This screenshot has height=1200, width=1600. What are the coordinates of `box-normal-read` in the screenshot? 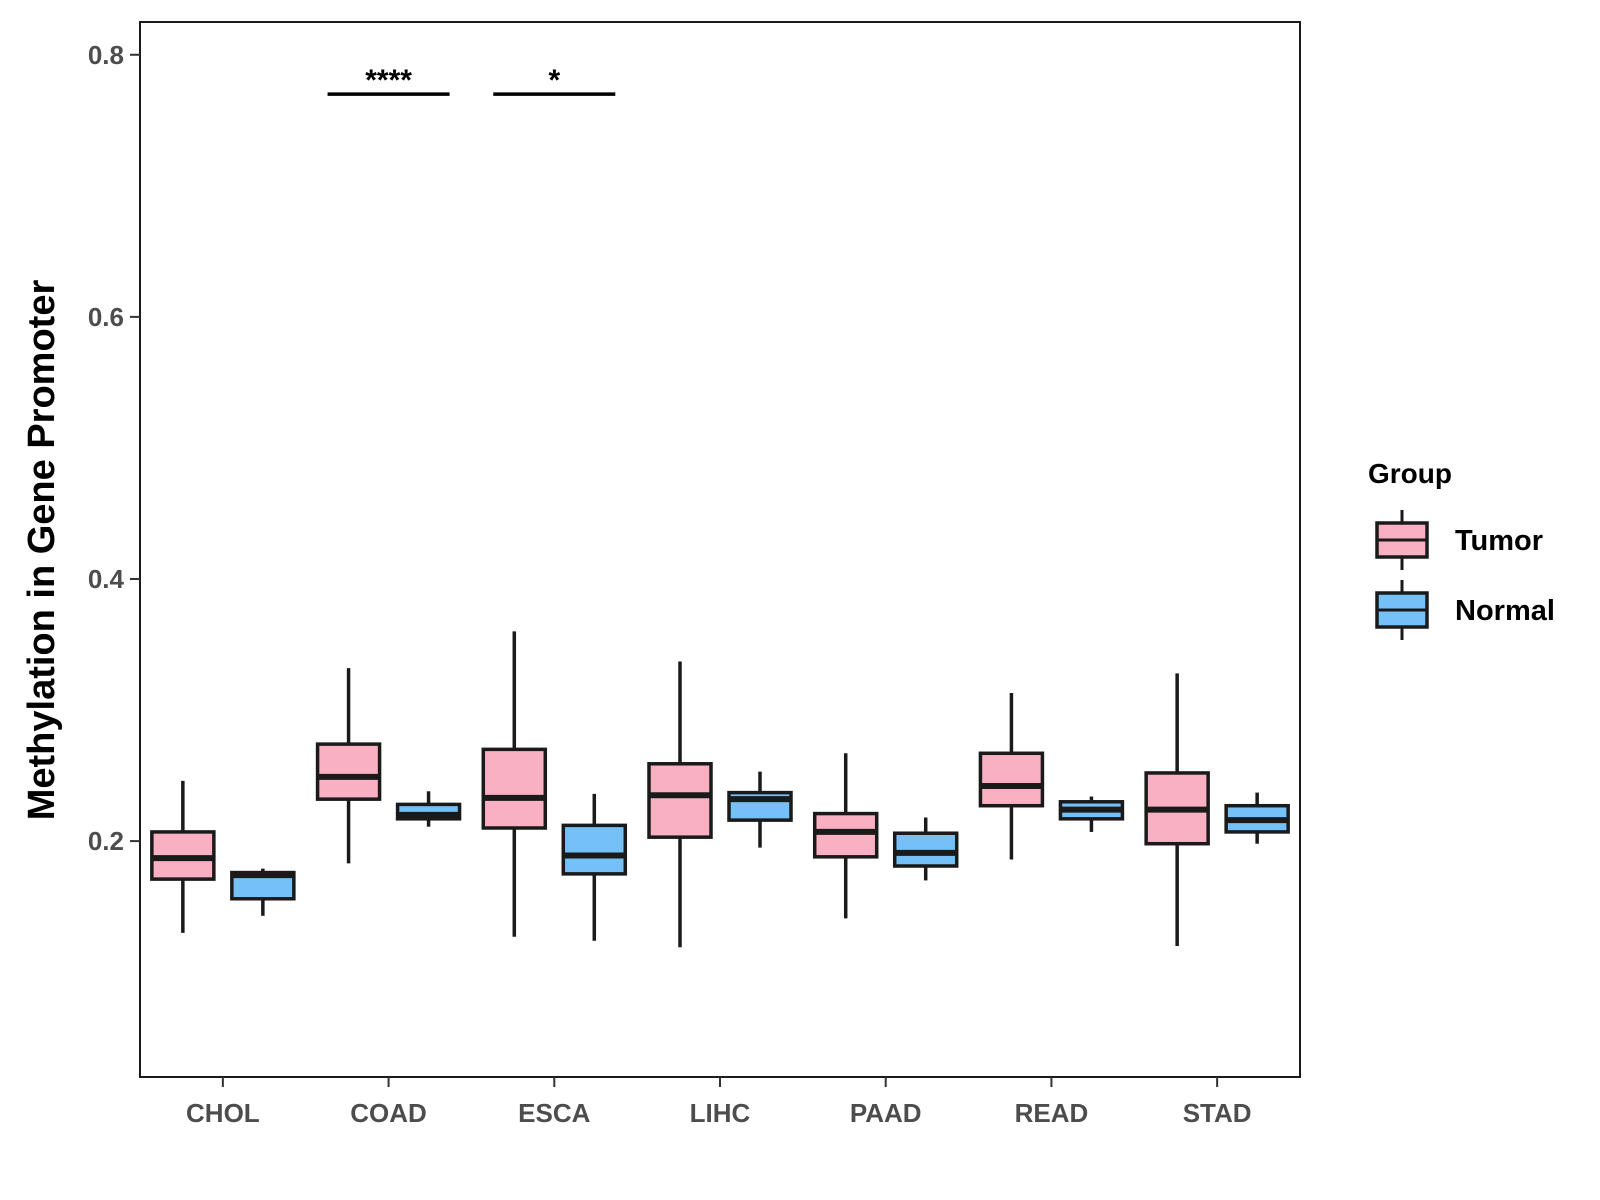 It's located at (1091, 814).